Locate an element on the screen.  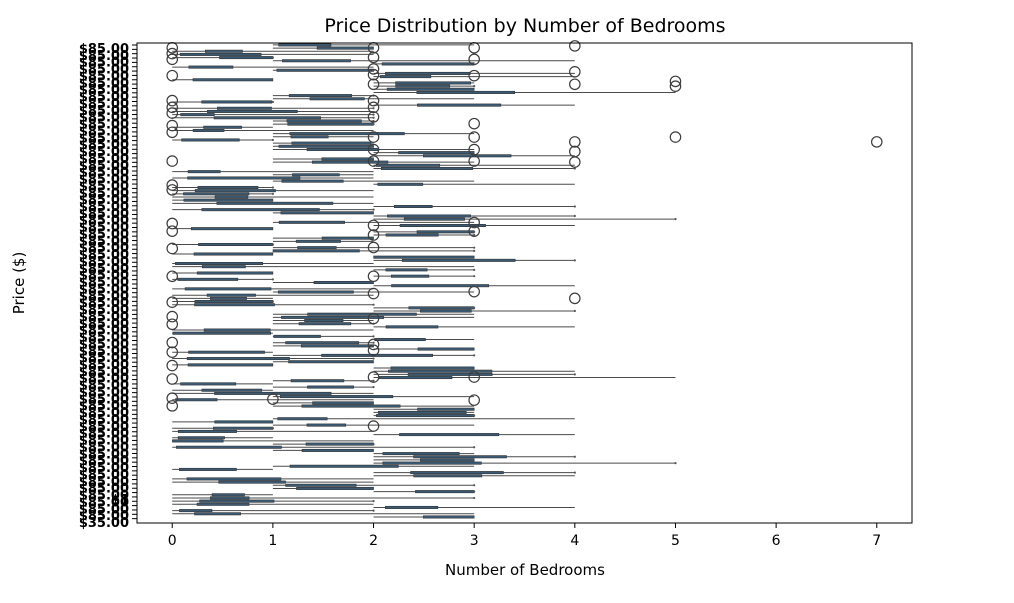
y-axis-label: Price ($) is located at coordinates (19, 283).